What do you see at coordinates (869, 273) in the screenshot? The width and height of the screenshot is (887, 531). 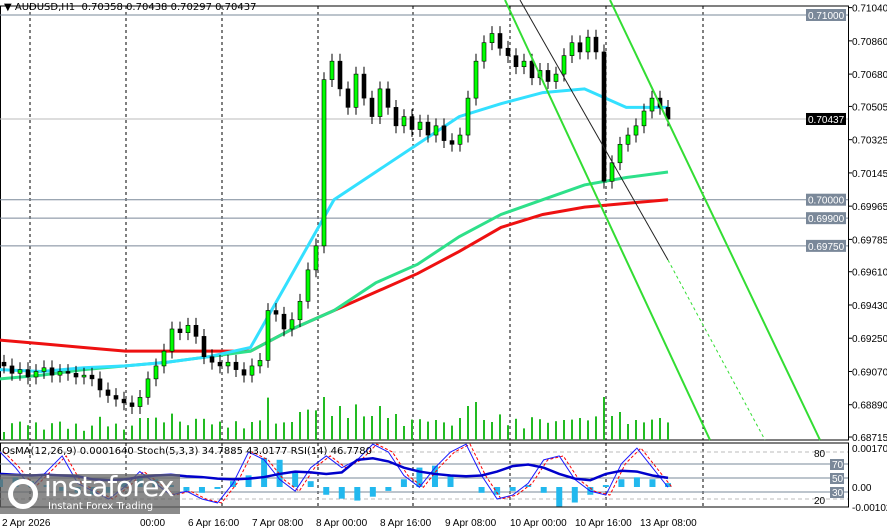 I see `price-tick-label: 0.69610` at bounding box center [869, 273].